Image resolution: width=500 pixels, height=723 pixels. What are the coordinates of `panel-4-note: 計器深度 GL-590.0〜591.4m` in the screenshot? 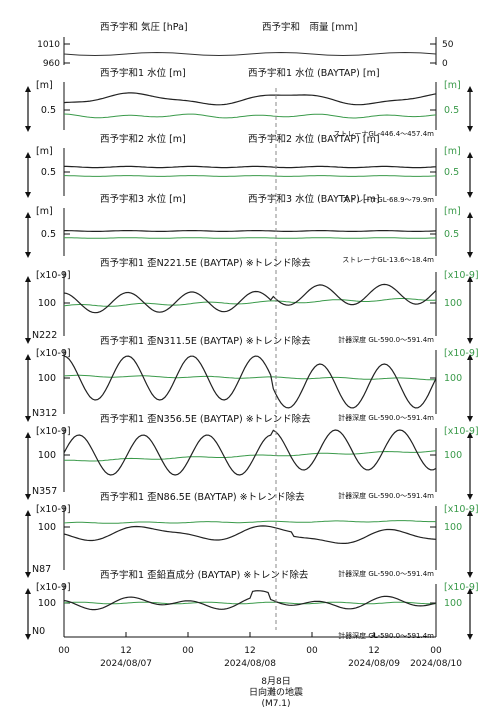 It's located at (386, 339).